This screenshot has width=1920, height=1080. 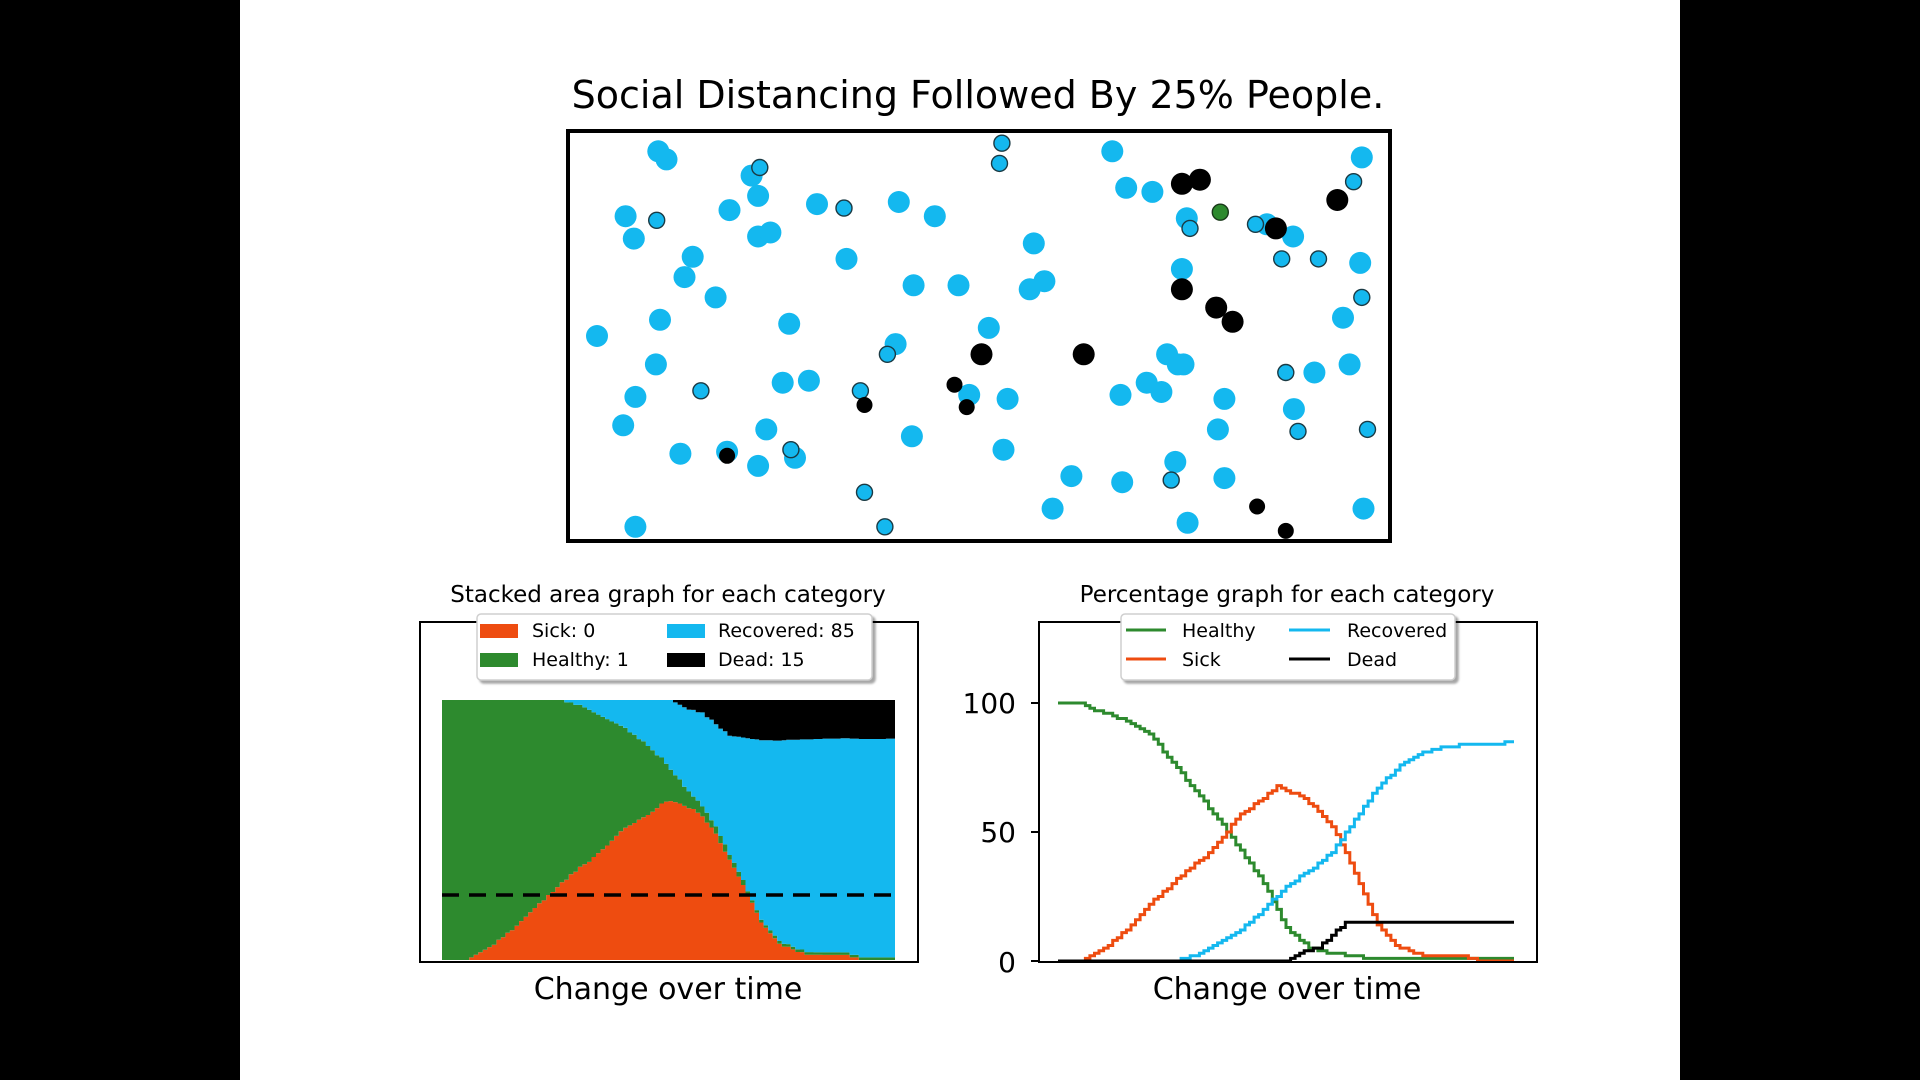 What do you see at coordinates (563, 631) in the screenshot?
I see `legend-label-sick: Sick: 0` at bounding box center [563, 631].